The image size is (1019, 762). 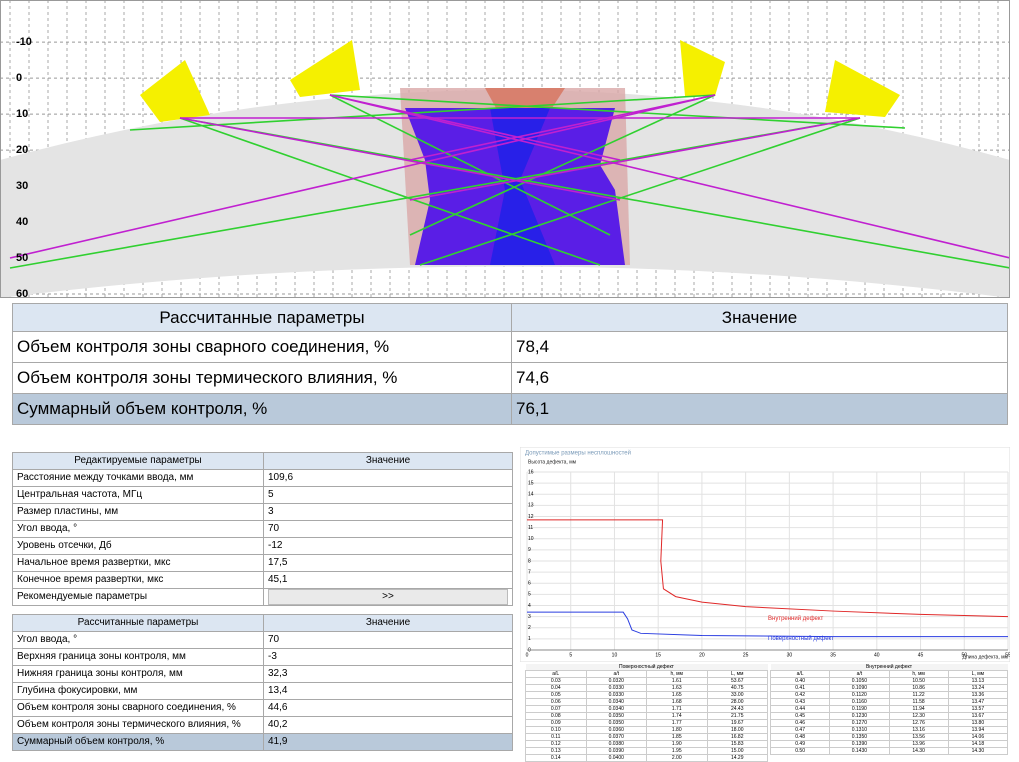 I want to click on row: Центральная частота, МГц 5, so click(x=262, y=495).